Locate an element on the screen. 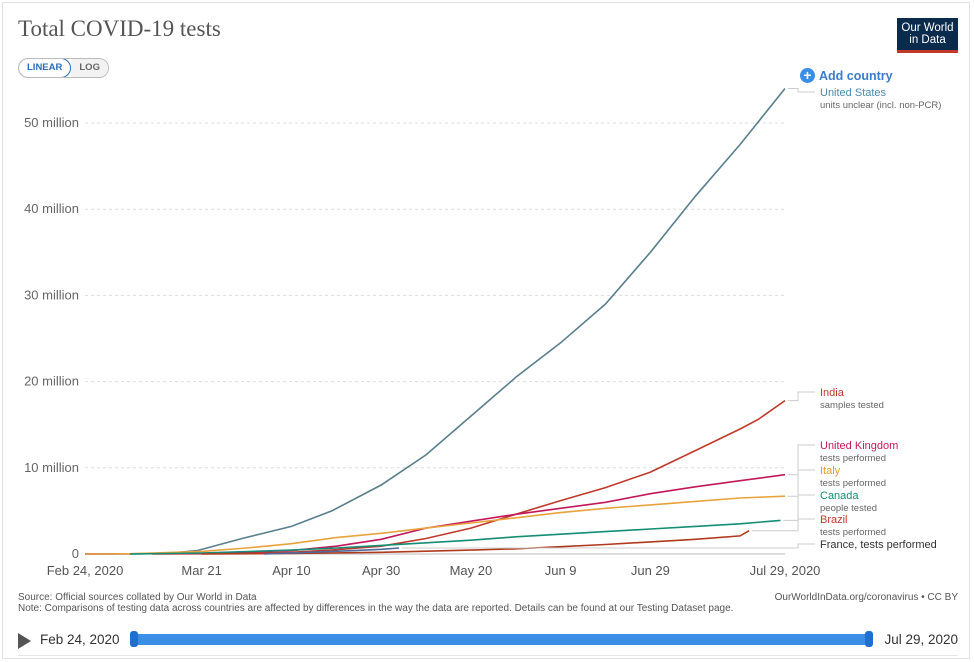 The width and height of the screenshot is (974, 662). play-icon is located at coordinates (24, 641).